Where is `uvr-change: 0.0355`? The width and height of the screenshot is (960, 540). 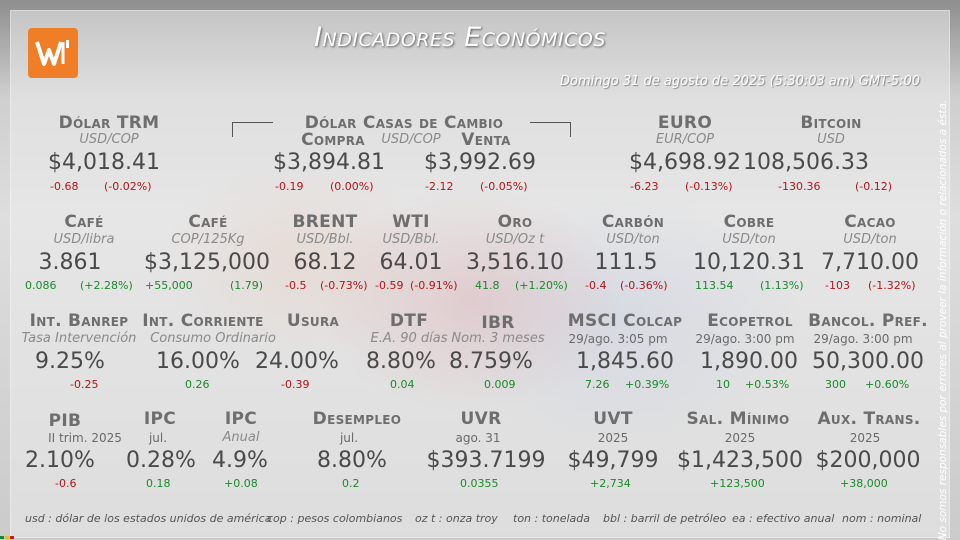
uvr-change: 0.0355 is located at coordinates (479, 483).